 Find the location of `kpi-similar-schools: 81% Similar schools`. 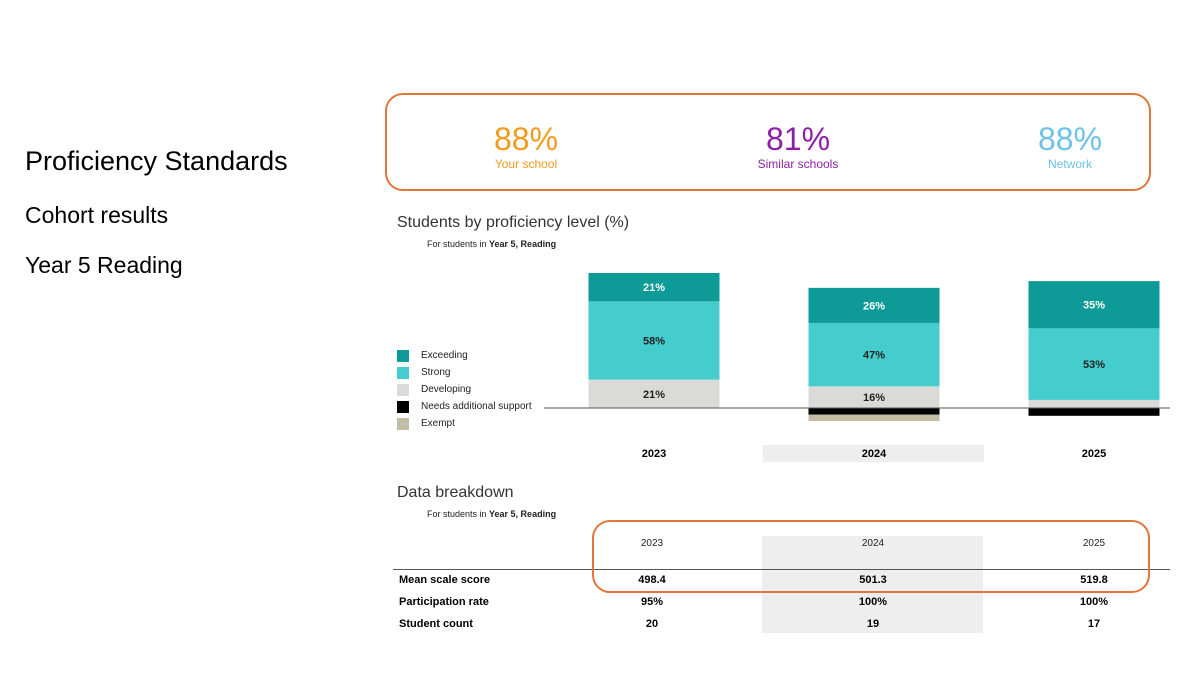

kpi-similar-schools: 81% Similar schools is located at coordinates (798, 146).